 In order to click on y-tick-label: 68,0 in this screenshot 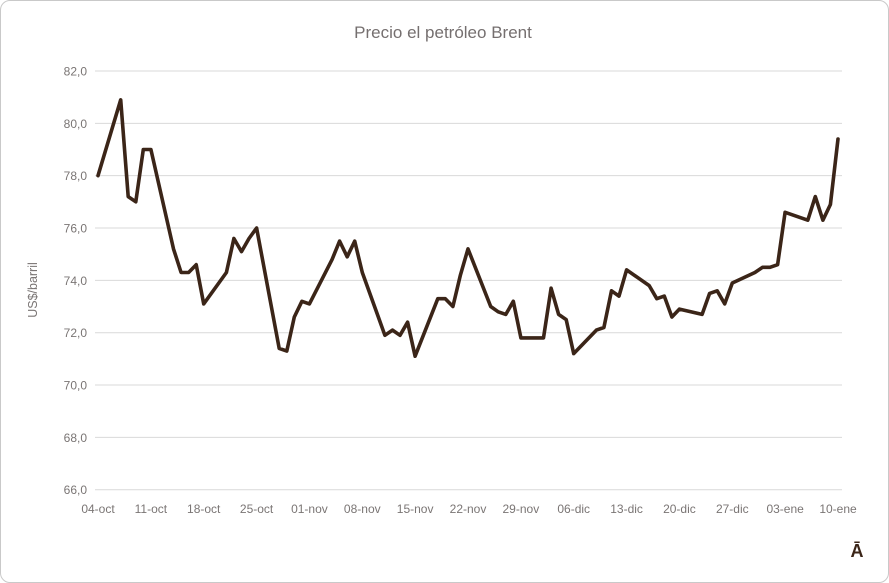, I will do `click(76, 438)`.